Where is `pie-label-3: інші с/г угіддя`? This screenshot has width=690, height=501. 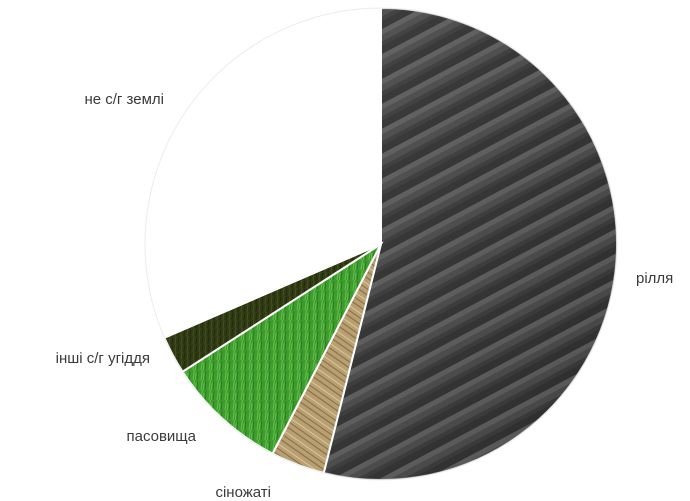
pie-label-3: інші с/г угіддя is located at coordinates (103, 358).